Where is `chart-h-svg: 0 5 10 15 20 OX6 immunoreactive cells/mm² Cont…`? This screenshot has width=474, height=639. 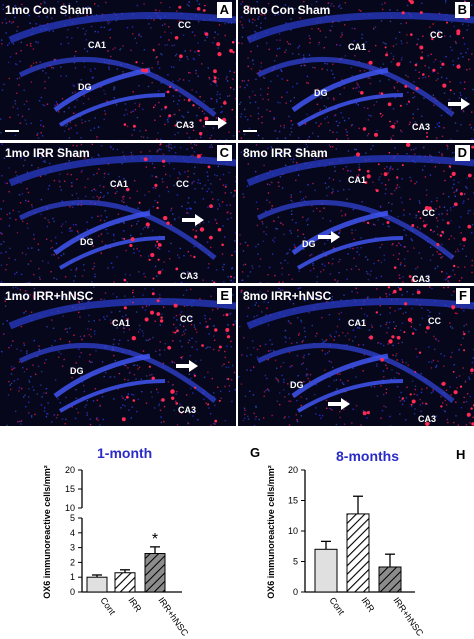
chart-h-svg: 0 5 10 15 20 OX6 immunoreactive cells/mm² Cont… is located at coordinates (346, 551).